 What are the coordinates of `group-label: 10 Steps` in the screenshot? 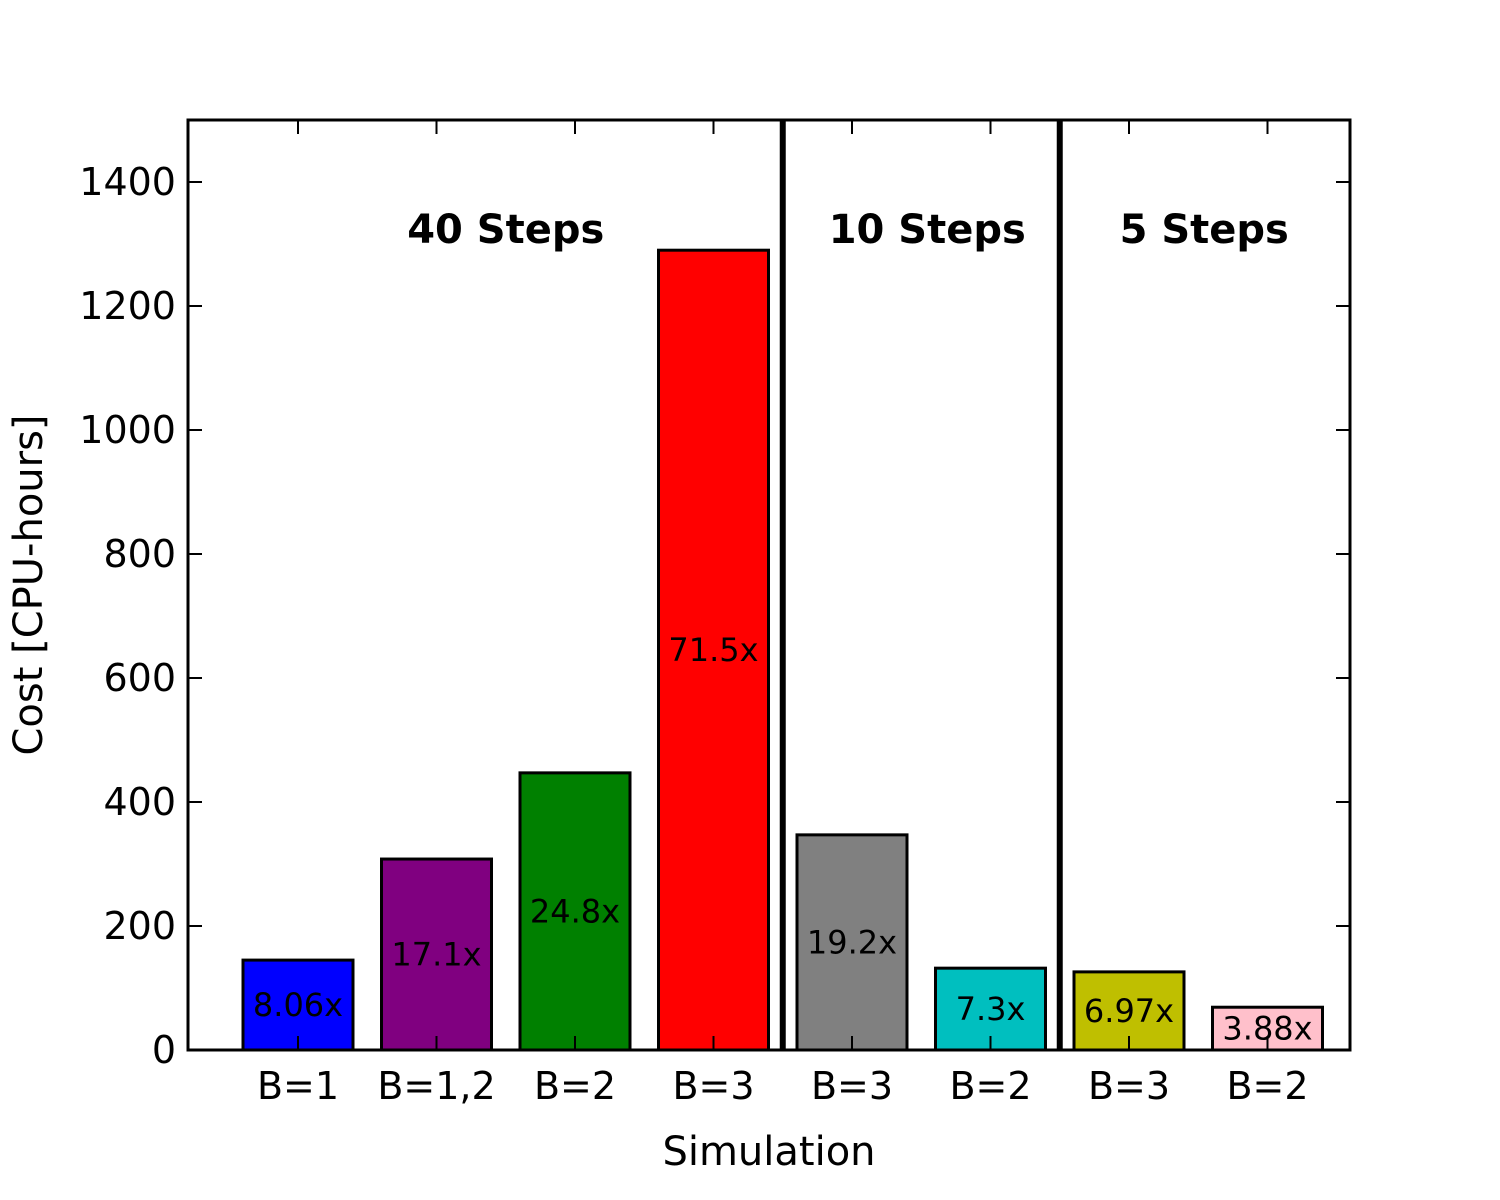 It's located at (927, 230).